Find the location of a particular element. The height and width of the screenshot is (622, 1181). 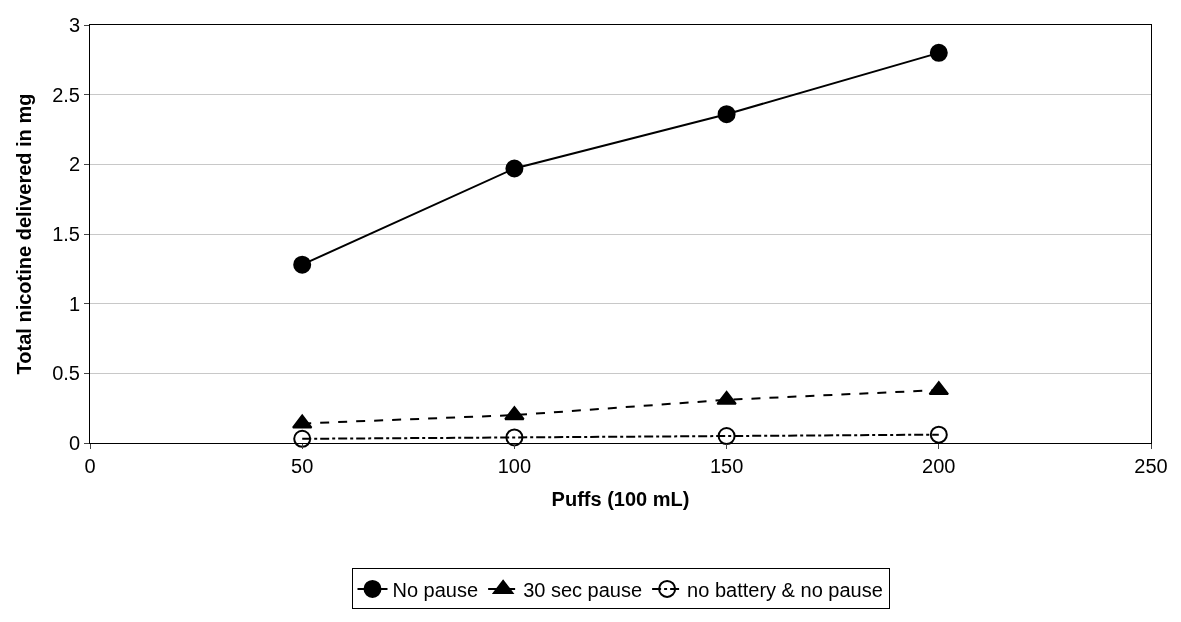

y-axis-title: Total nicotine delivered in mg is located at coordinates (23, 234).